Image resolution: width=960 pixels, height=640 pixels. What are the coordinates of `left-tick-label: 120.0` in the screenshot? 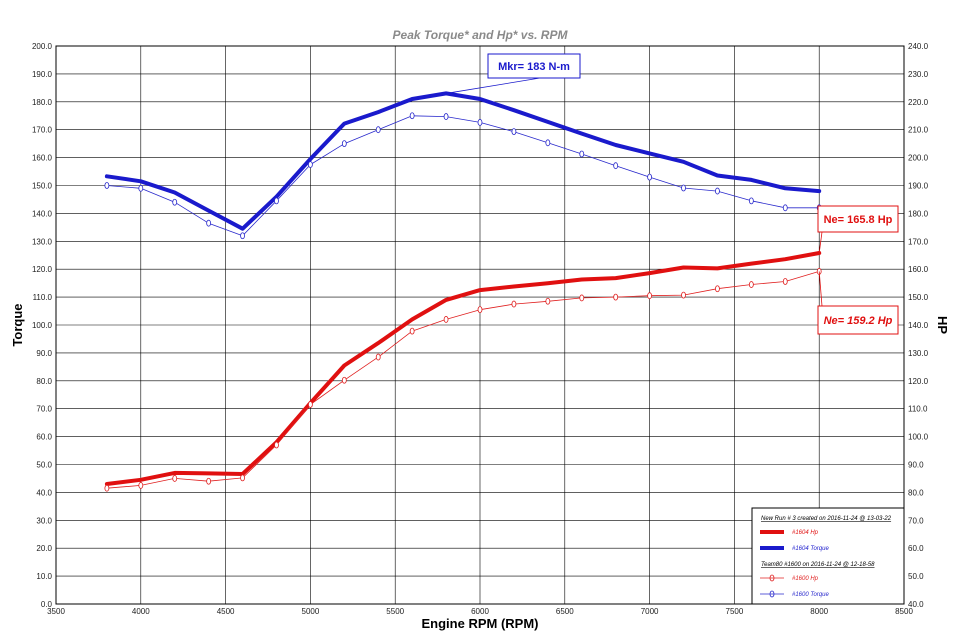 It's located at (42, 269).